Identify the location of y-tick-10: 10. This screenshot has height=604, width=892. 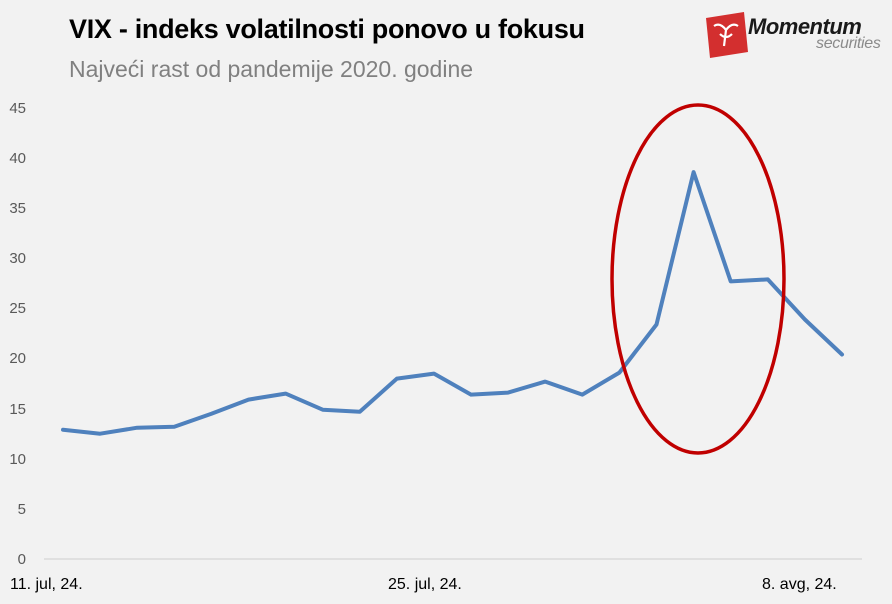
(17, 459).